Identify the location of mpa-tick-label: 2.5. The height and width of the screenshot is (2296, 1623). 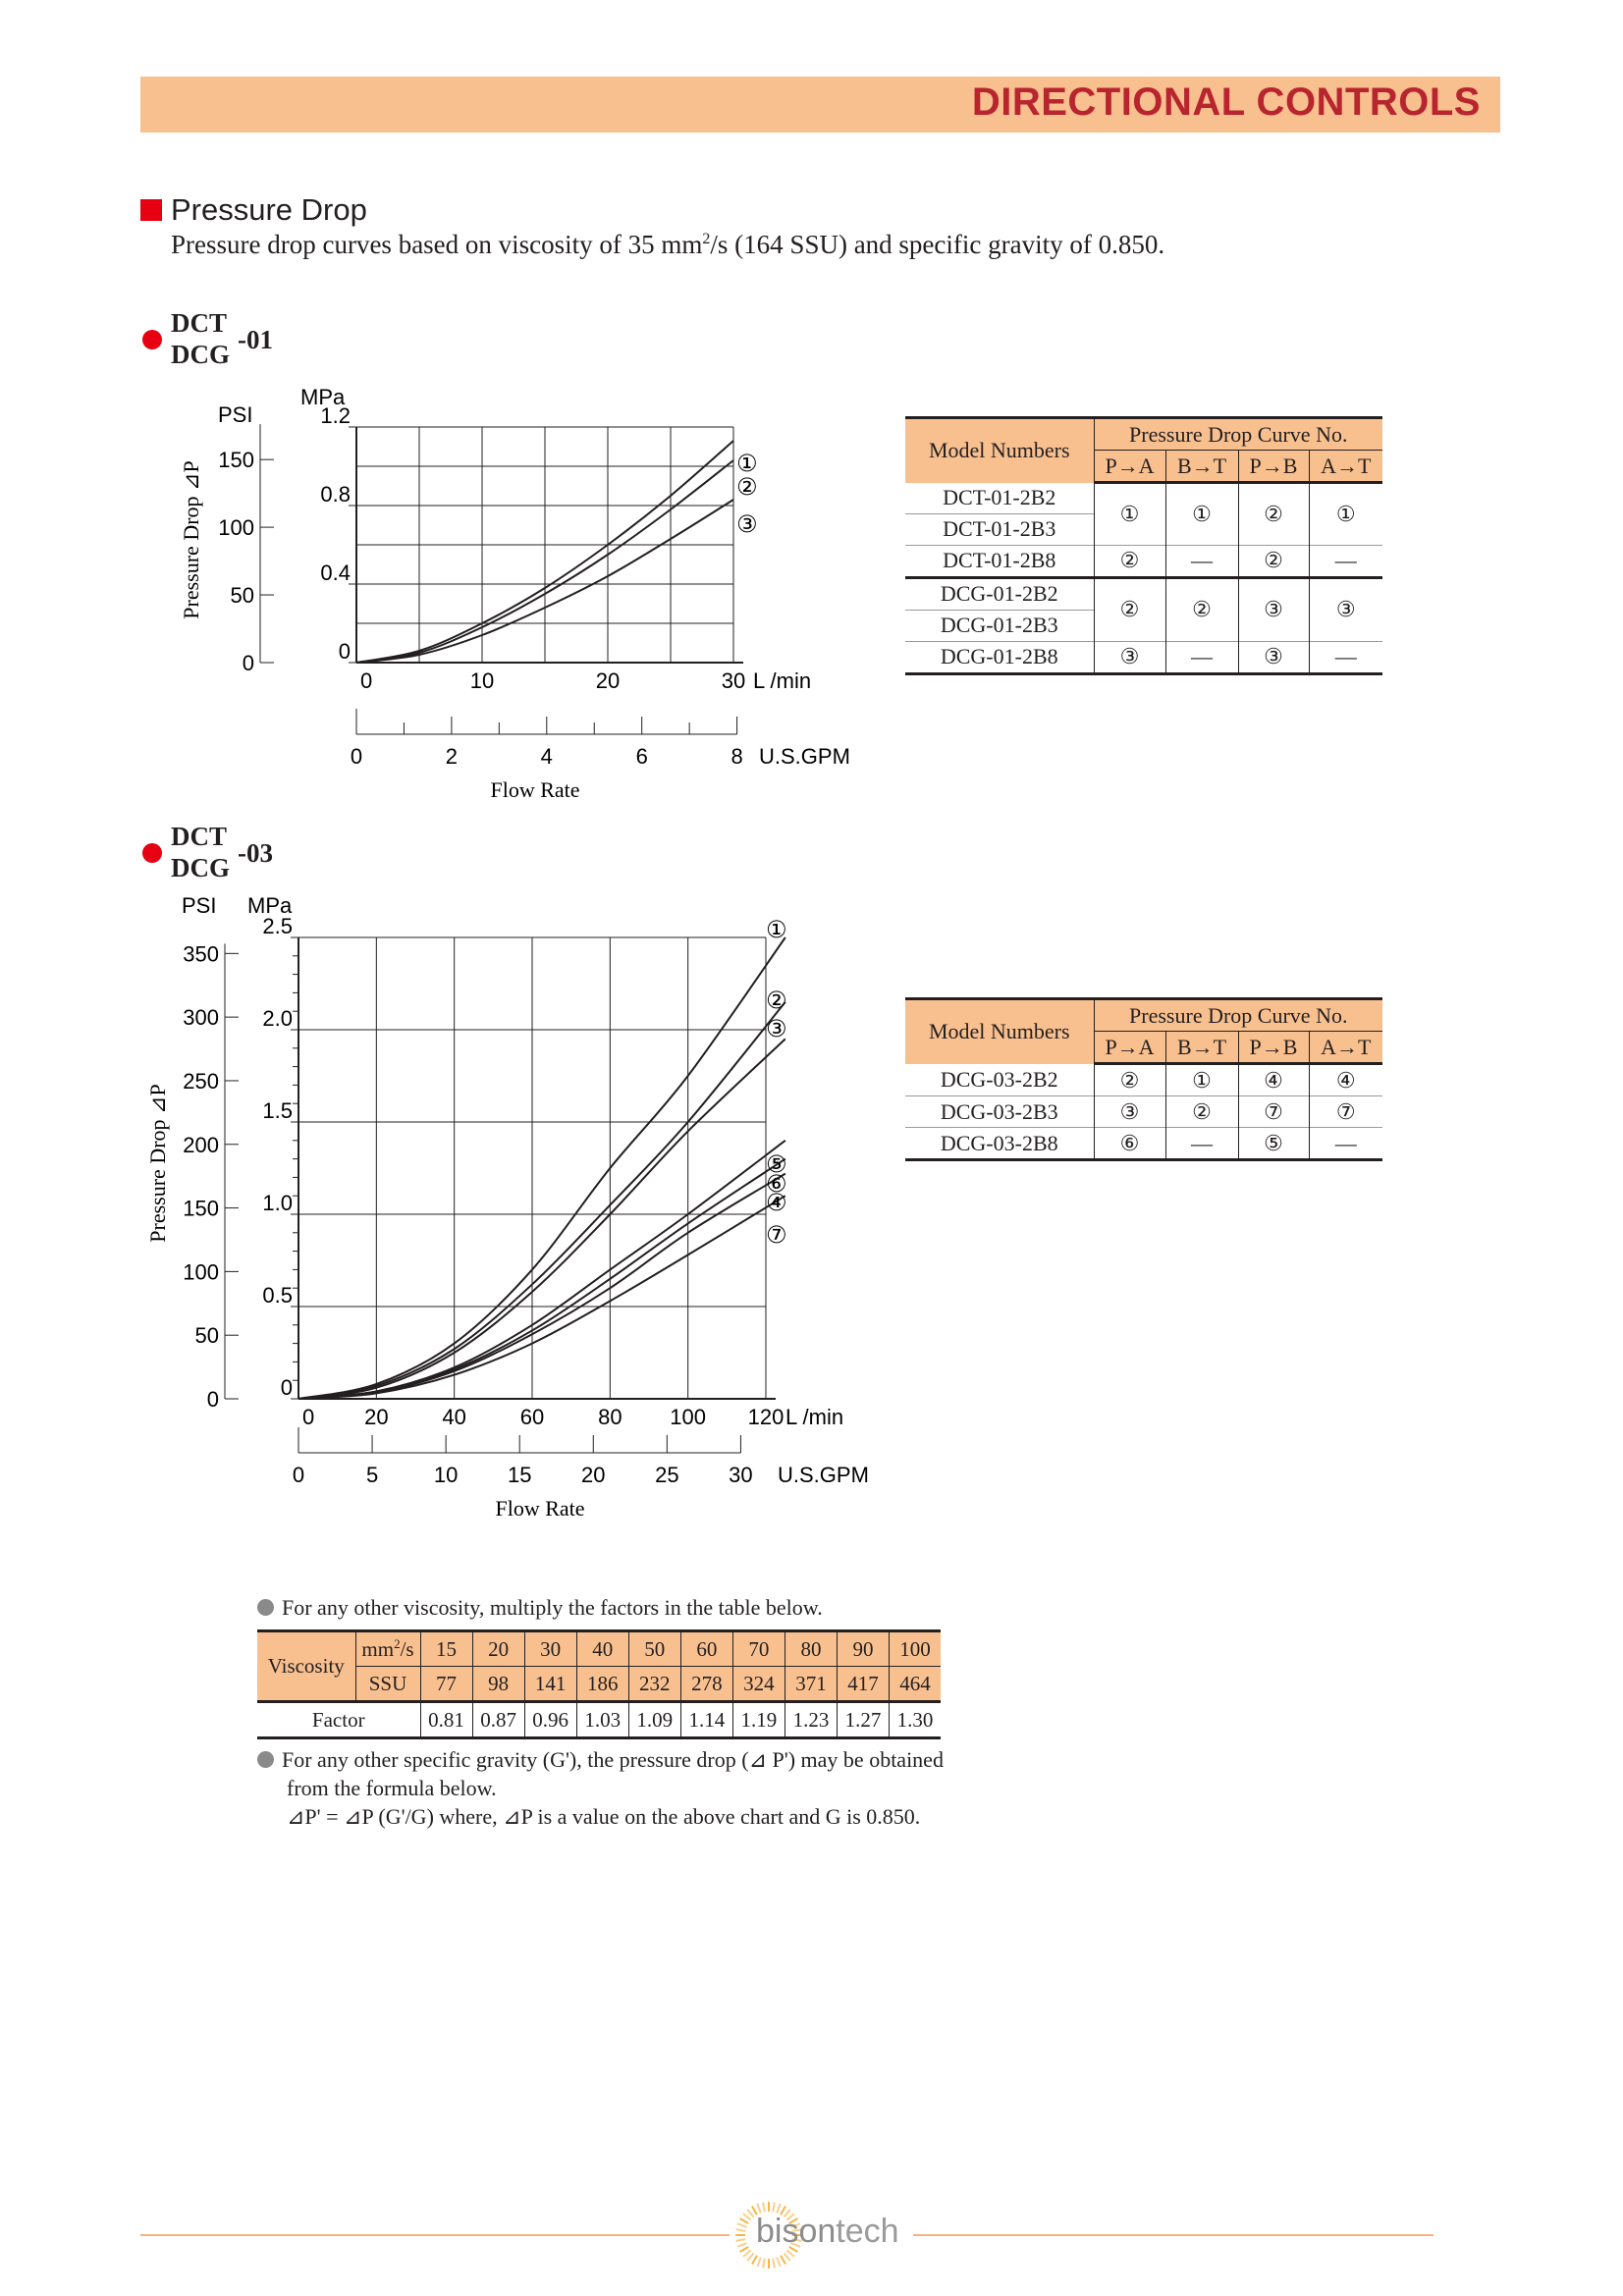
(277, 926).